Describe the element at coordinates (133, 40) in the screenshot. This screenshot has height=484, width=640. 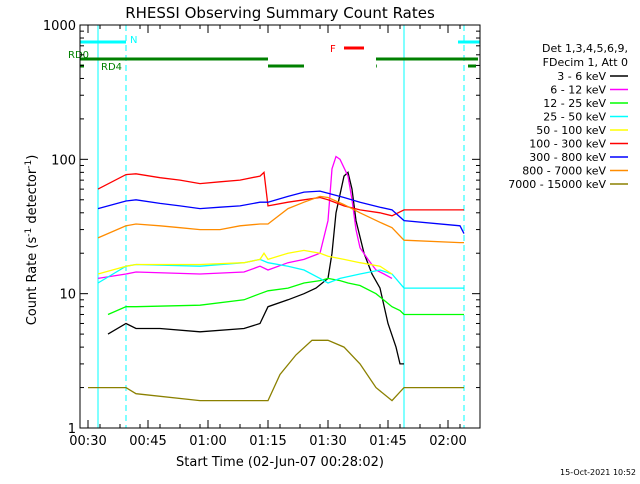
I see `status-bar-label: N` at that location.